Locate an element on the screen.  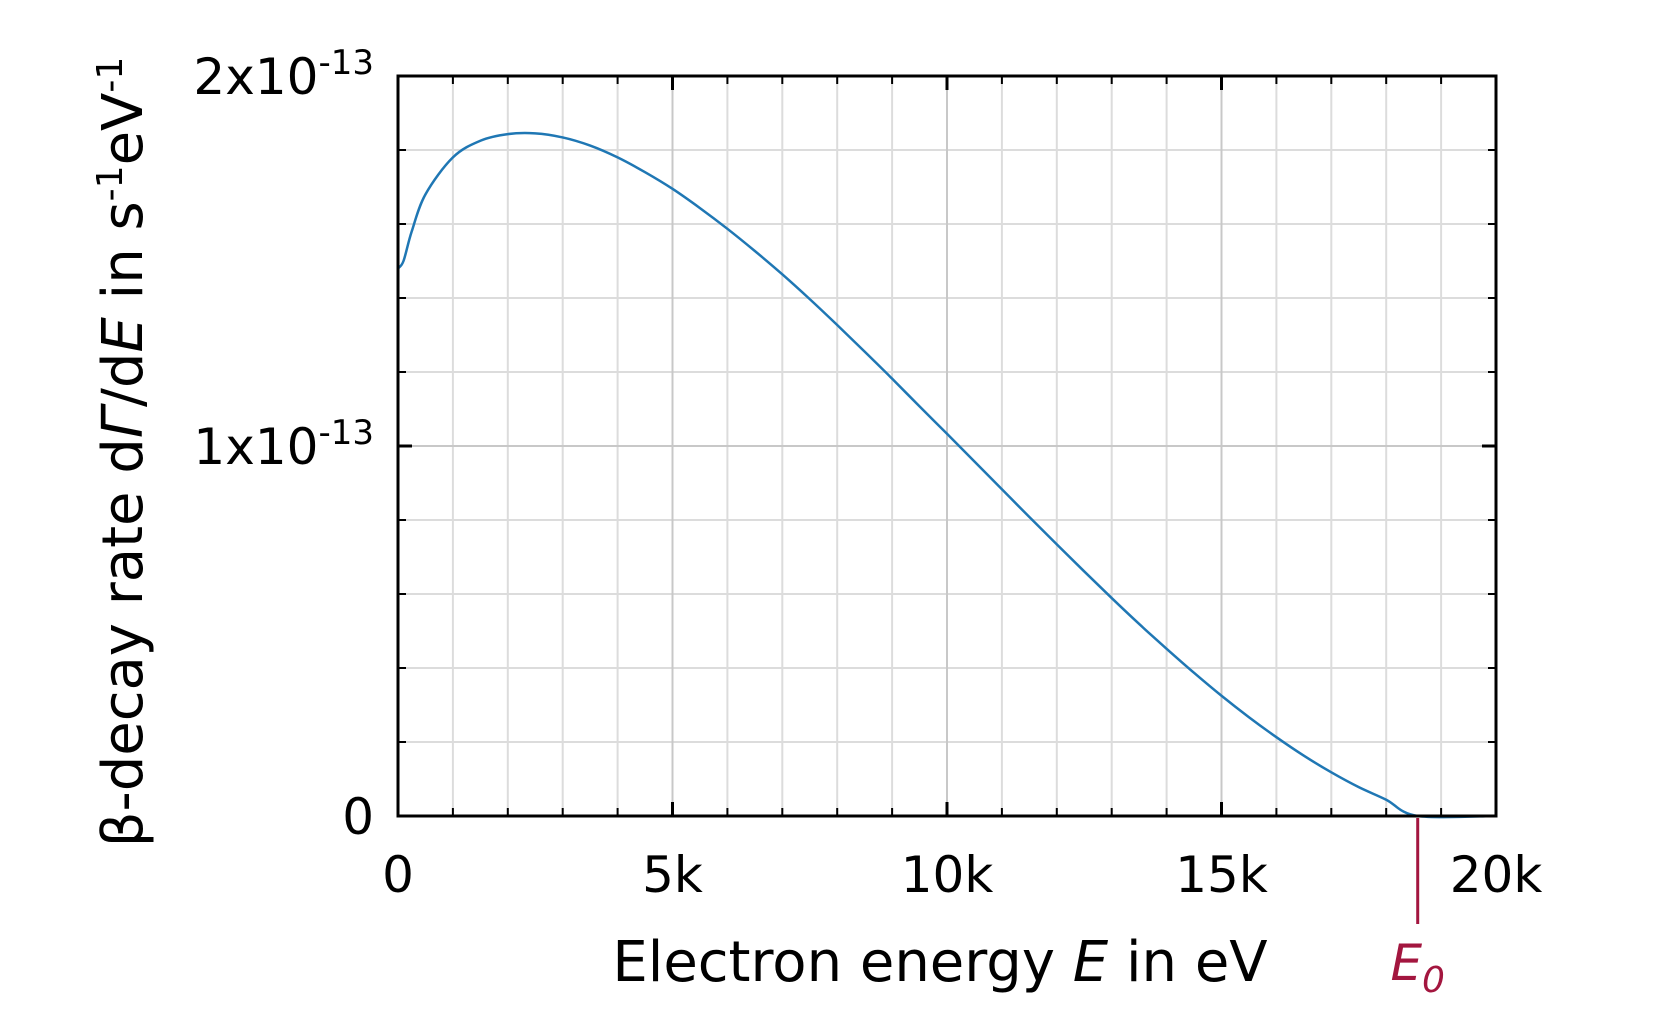
endpoint-label: E0 is located at coordinates (1417, 967).